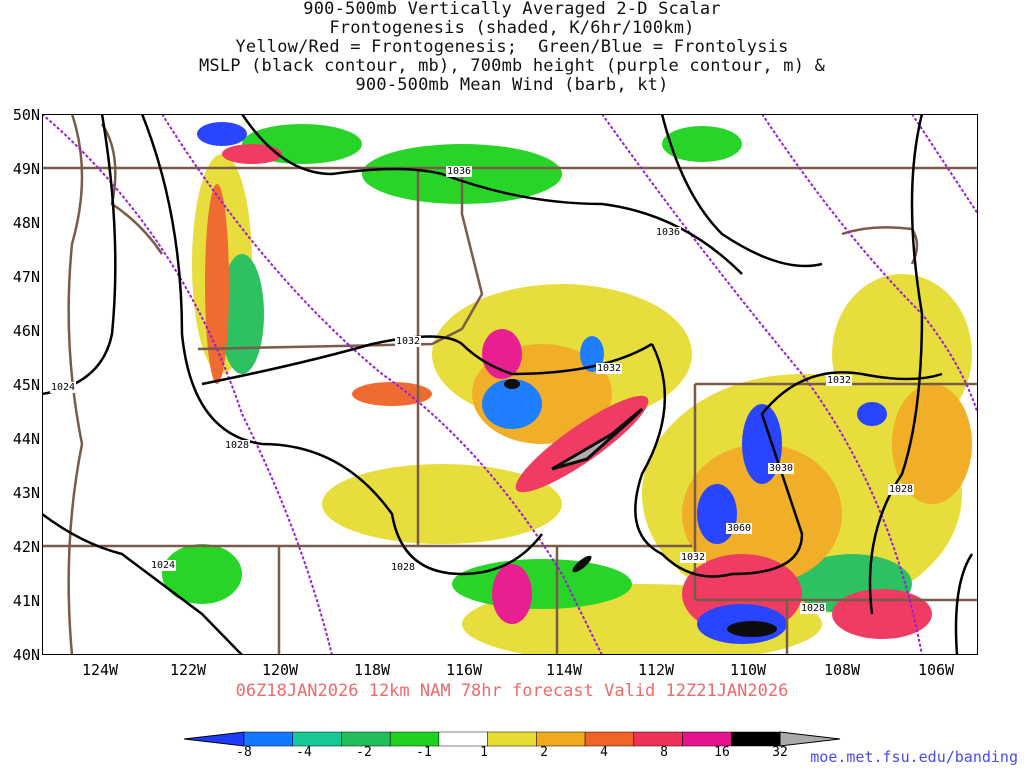  Describe the element at coordinates (780, 752) in the screenshot. I see `colorbar-label: 32` at that location.